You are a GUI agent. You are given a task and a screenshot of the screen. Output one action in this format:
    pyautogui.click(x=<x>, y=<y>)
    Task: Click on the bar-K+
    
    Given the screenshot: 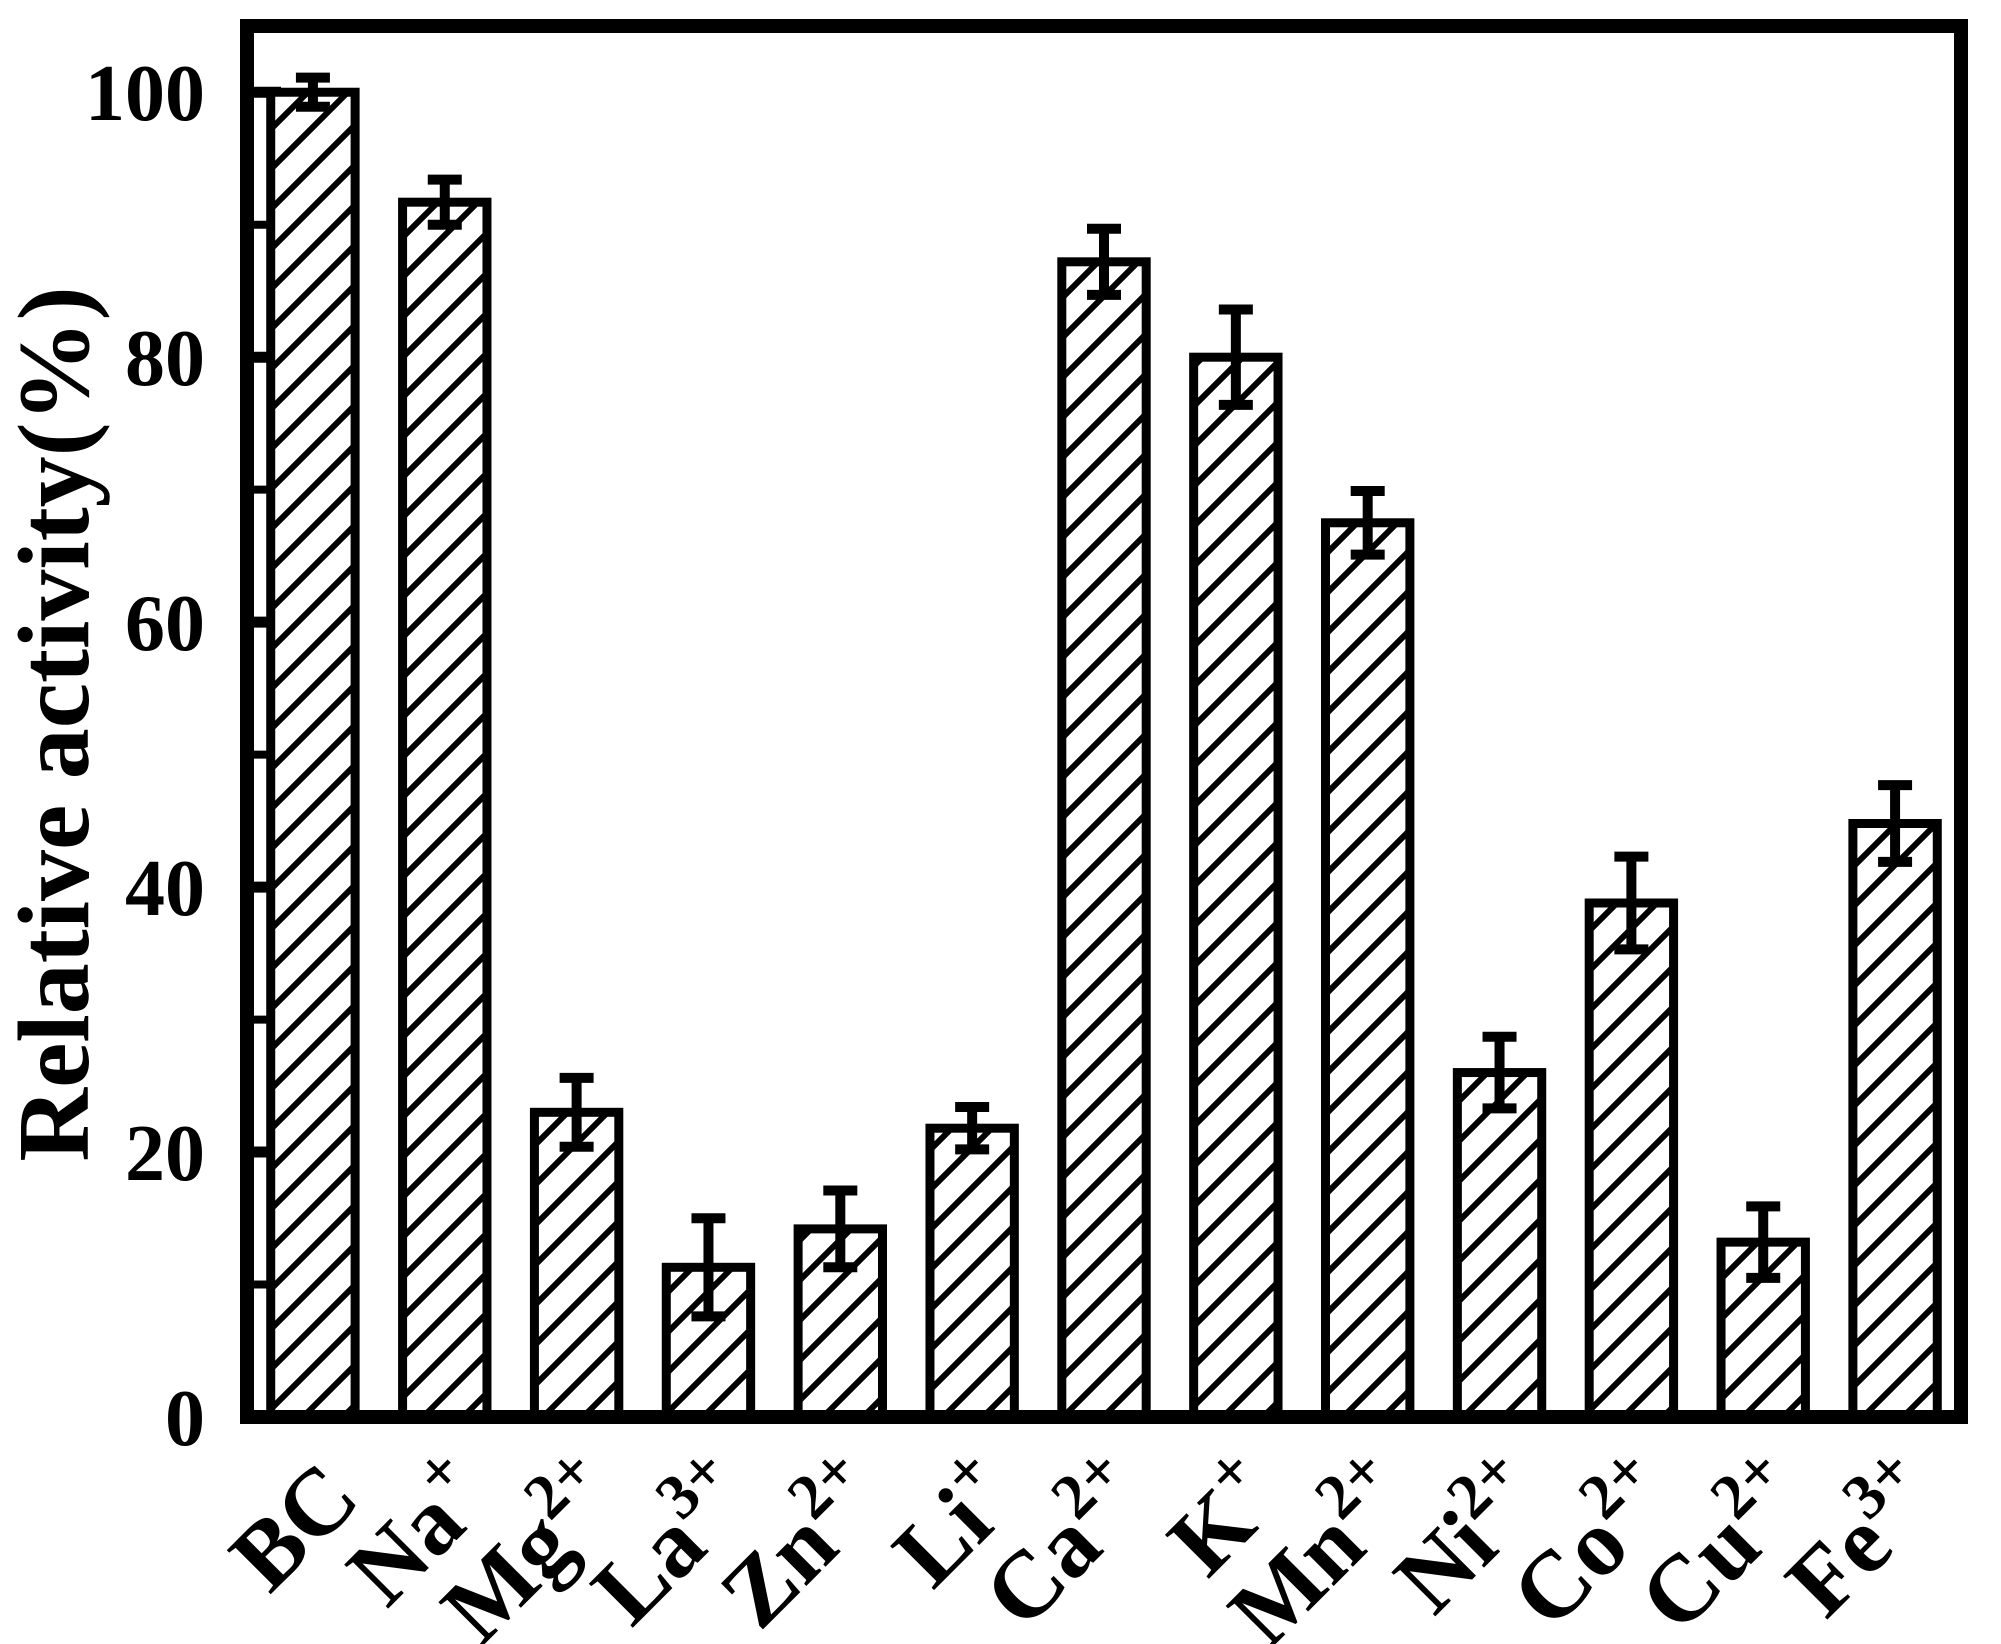 What is the action you would take?
    pyautogui.click(x=1236, y=887)
    